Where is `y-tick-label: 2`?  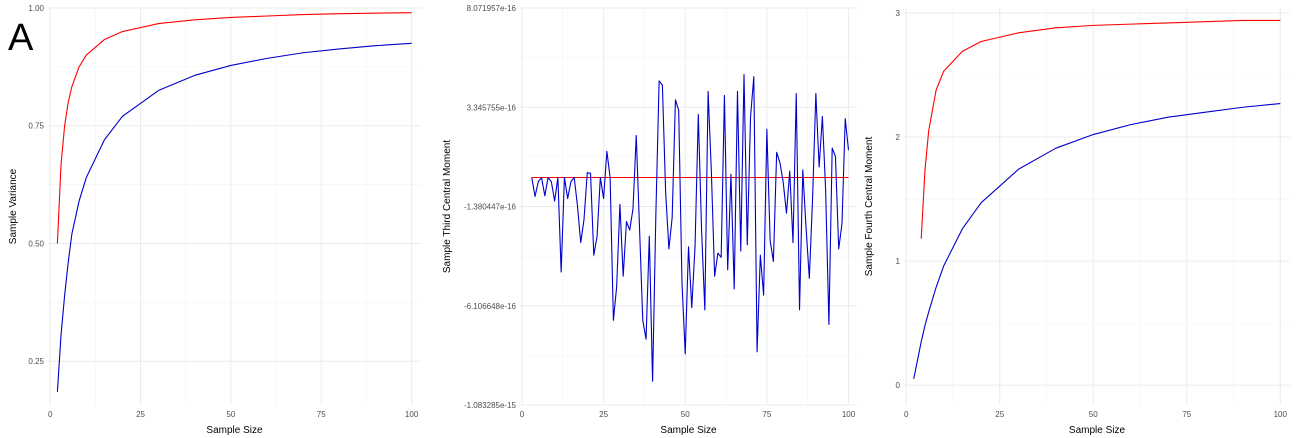 y-tick-label: 2 is located at coordinates (898, 137).